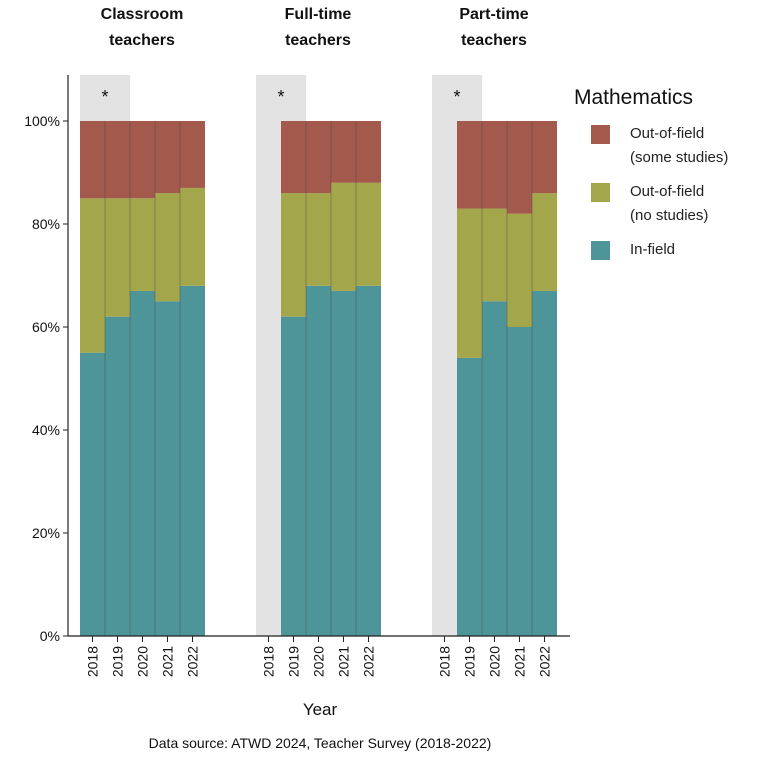 The height and width of the screenshot is (768, 768). Describe the element at coordinates (600, 250) in the screenshot. I see `legend-swatch-in-field` at that location.